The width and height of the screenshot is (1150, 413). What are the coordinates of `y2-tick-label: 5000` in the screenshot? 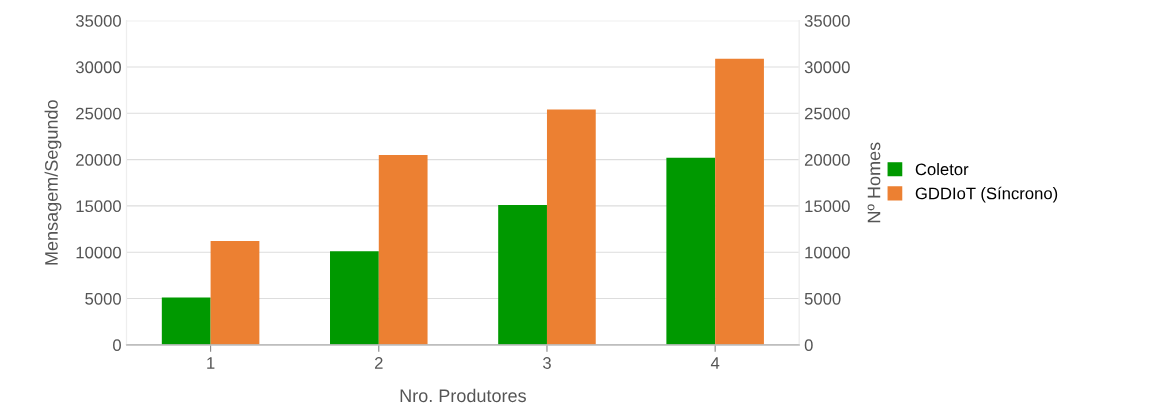 It's located at (822, 298).